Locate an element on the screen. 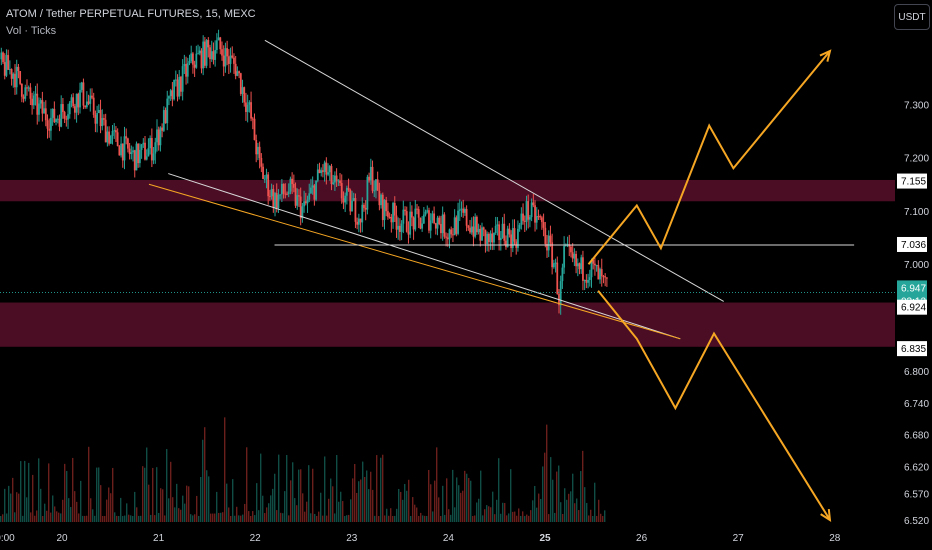 This screenshot has height=550, width=932. price-tag-label: 6.947 is located at coordinates (913, 288).